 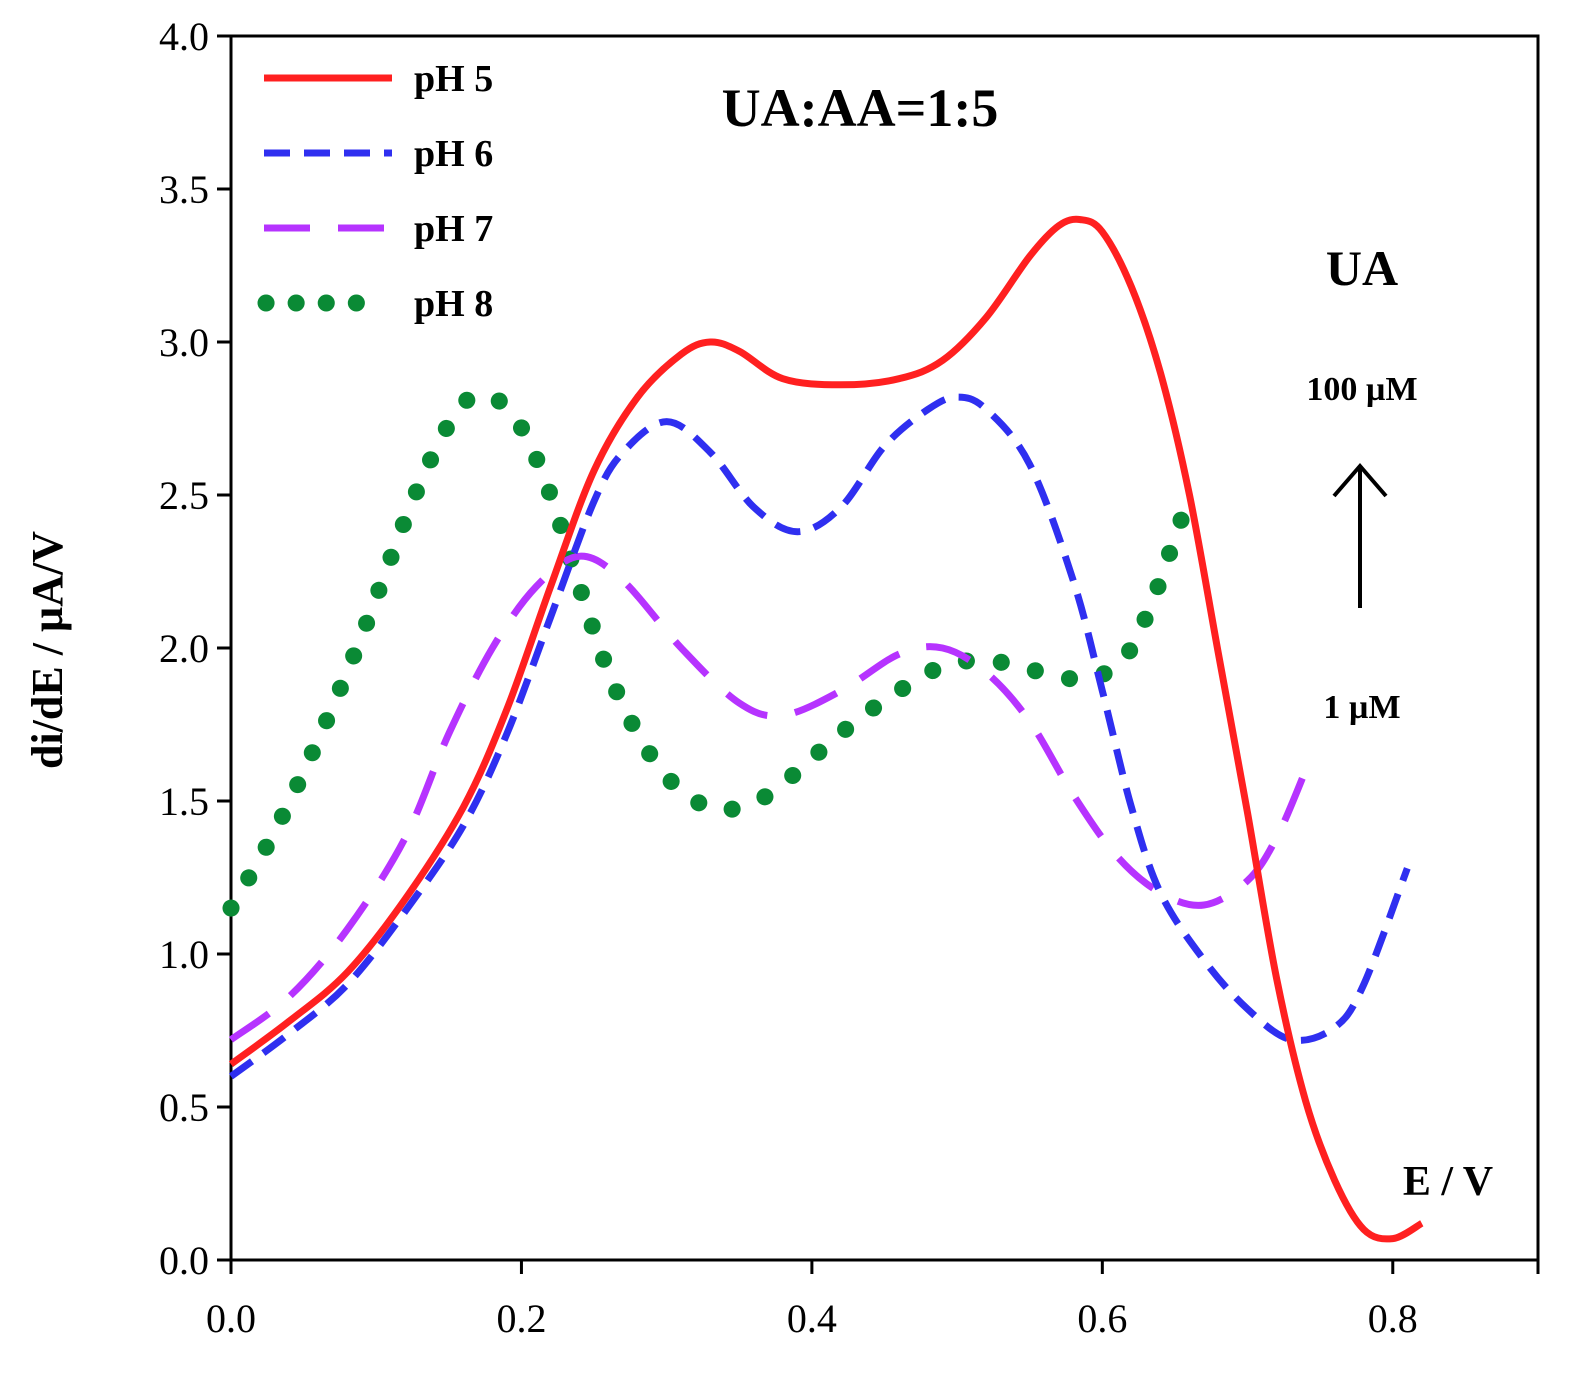 I want to click on y-tick-label: 0.5, so click(x=184, y=1107).